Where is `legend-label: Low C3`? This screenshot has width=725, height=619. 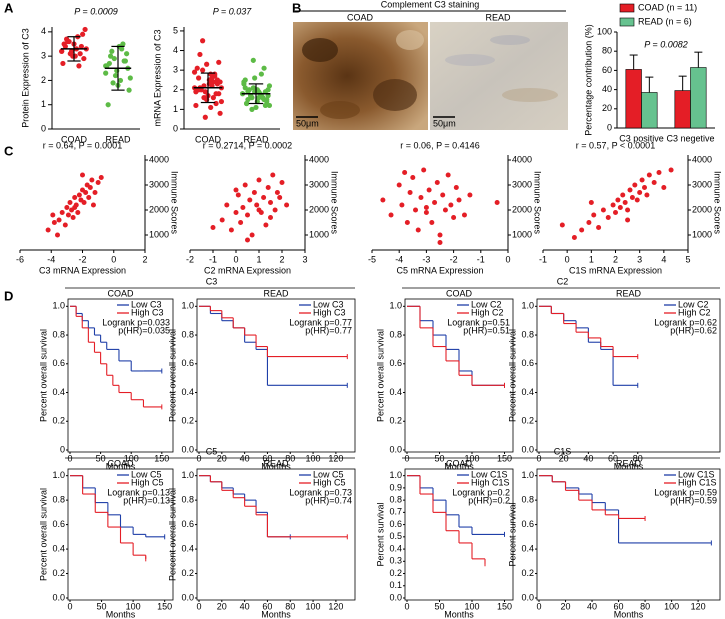
legend-label: Low C3 is located at coordinates (146, 304).